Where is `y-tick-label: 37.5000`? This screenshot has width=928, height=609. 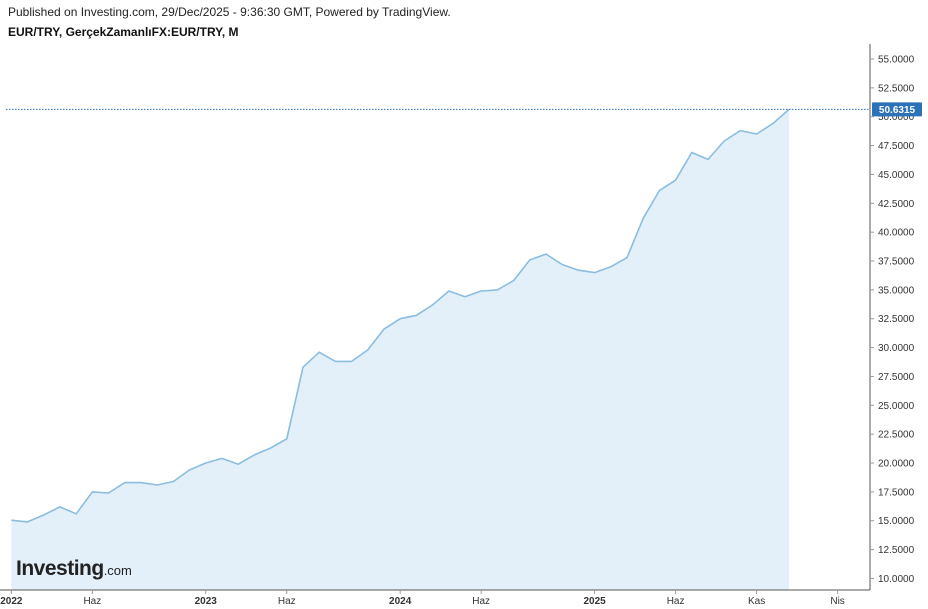
y-tick-label: 37.5000 is located at coordinates (896, 262).